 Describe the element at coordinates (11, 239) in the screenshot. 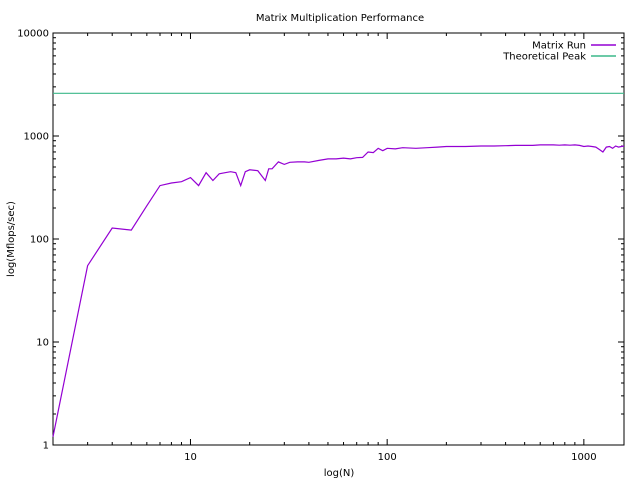

I see `y-axis-label: log(Mflops/sec)` at that location.